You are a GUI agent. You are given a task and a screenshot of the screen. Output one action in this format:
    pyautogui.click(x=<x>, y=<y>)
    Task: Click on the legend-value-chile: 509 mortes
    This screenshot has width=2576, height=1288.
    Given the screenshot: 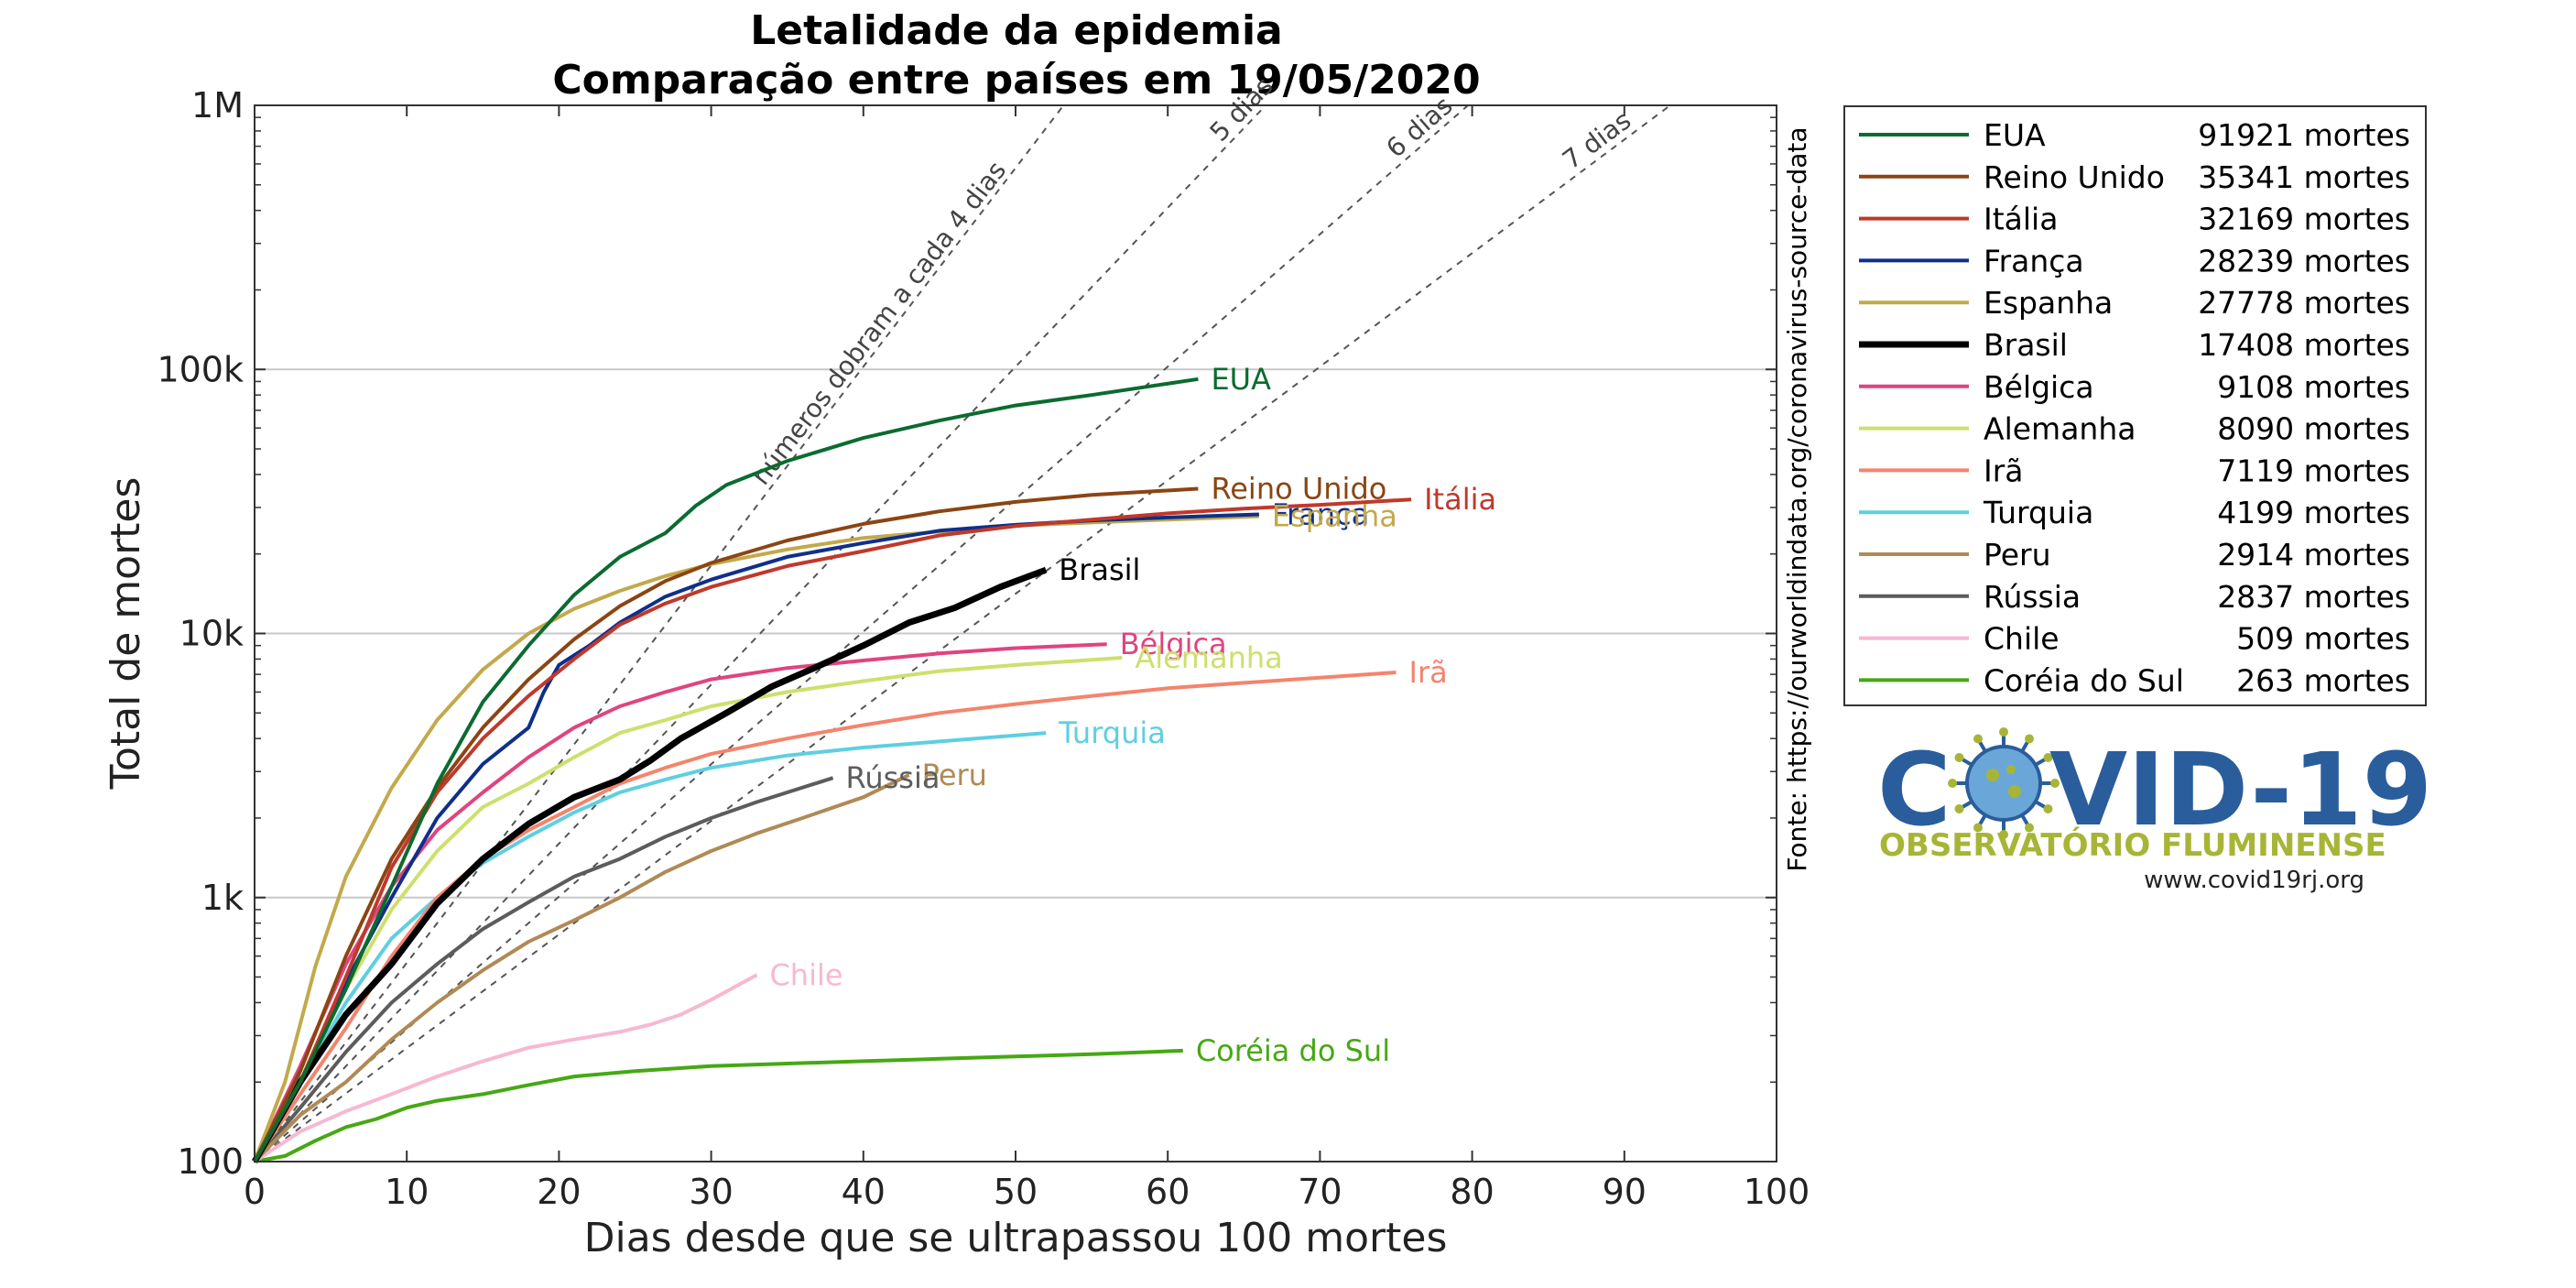 What is the action you would take?
    pyautogui.click(x=2323, y=639)
    